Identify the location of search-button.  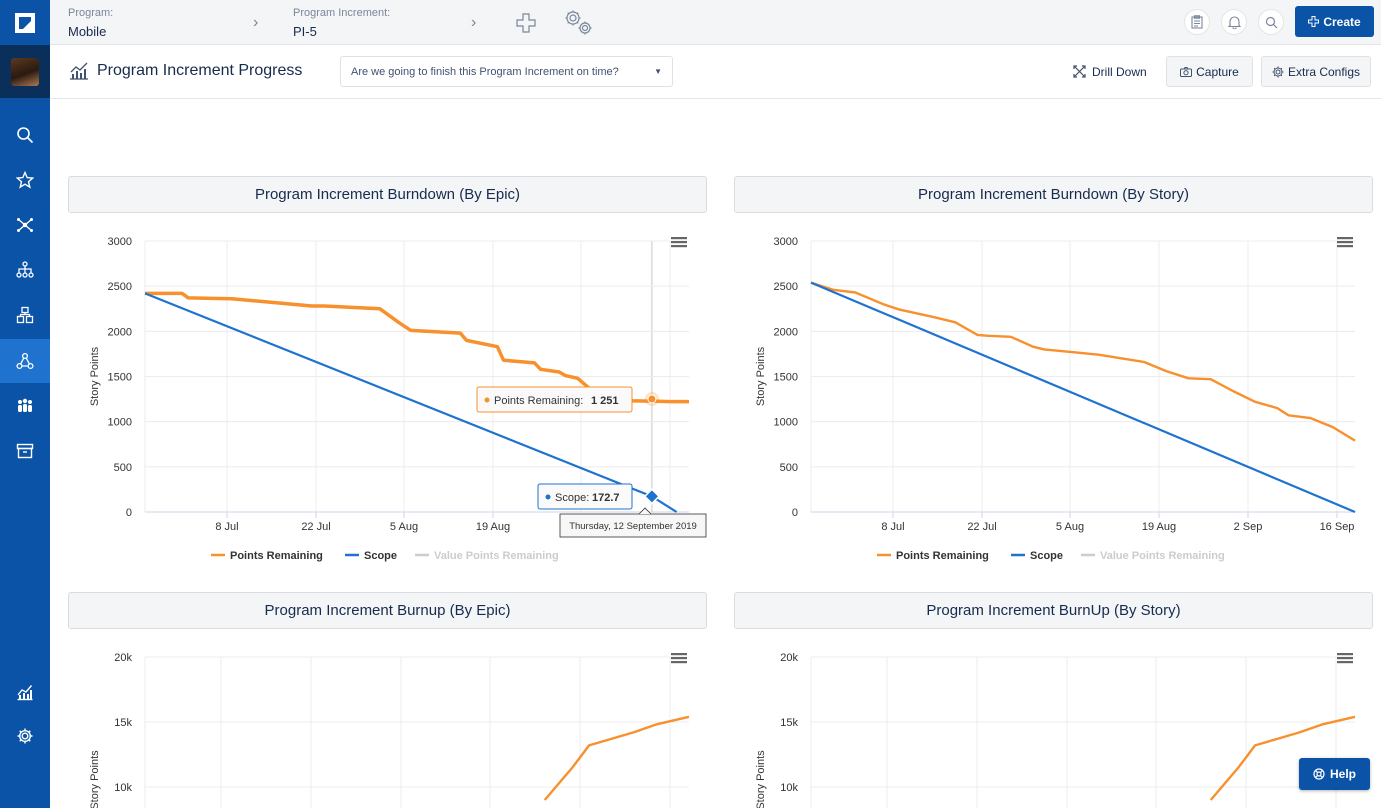
(1271, 22).